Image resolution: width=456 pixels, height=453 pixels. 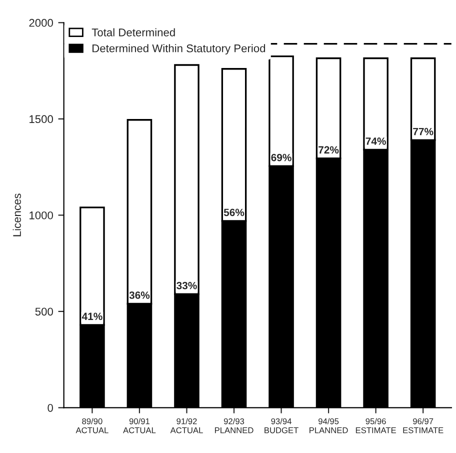 What do you see at coordinates (186, 426) in the screenshot?
I see `x-tick-label: 91/92 ACTUAL` at bounding box center [186, 426].